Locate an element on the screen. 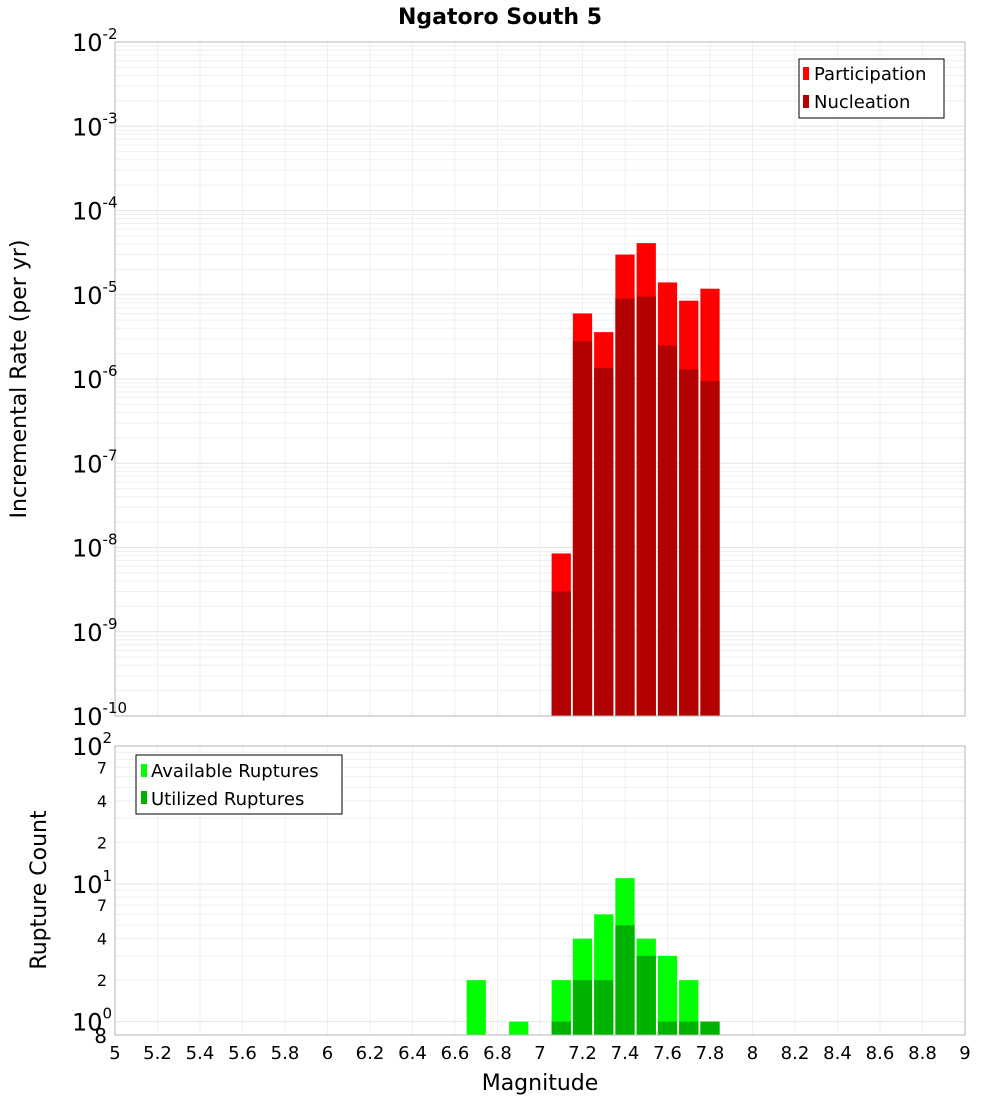 Image resolution: width=1000 pixels, height=1100 pixels. top-y-tick-labels: 10⁻¹⁰ 10⁻⁹ 10⁻⁸ 10⁻⁷ 10⁻⁶ 10⁻⁵ 10⁻⁴ 10⁻³ 10⁻² is located at coordinates (99, 378).